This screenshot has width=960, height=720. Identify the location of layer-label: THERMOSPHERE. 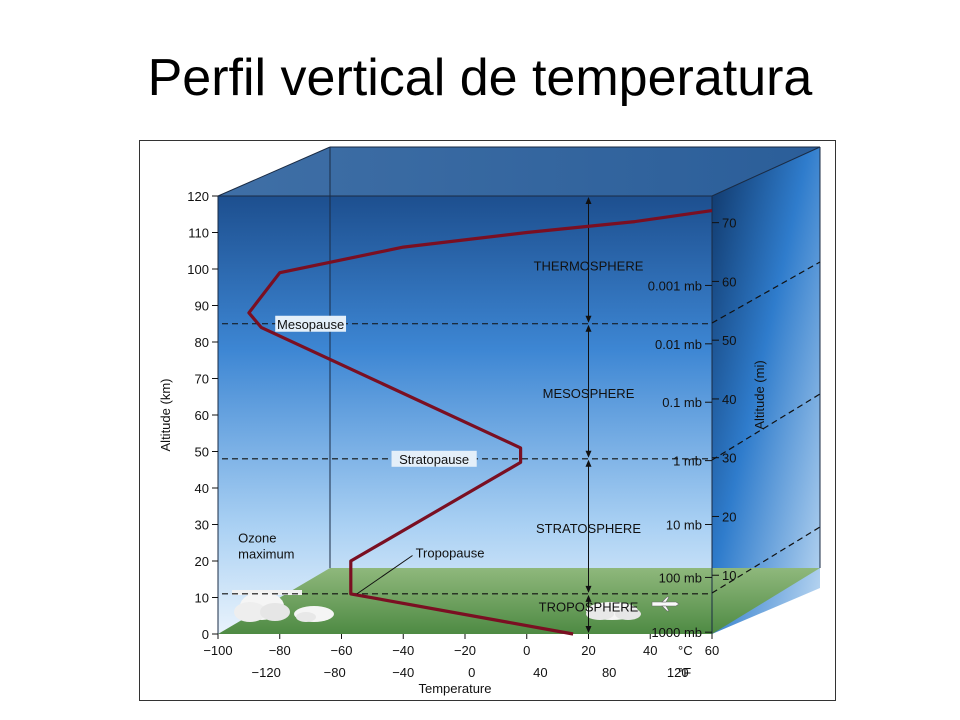
(589, 265).